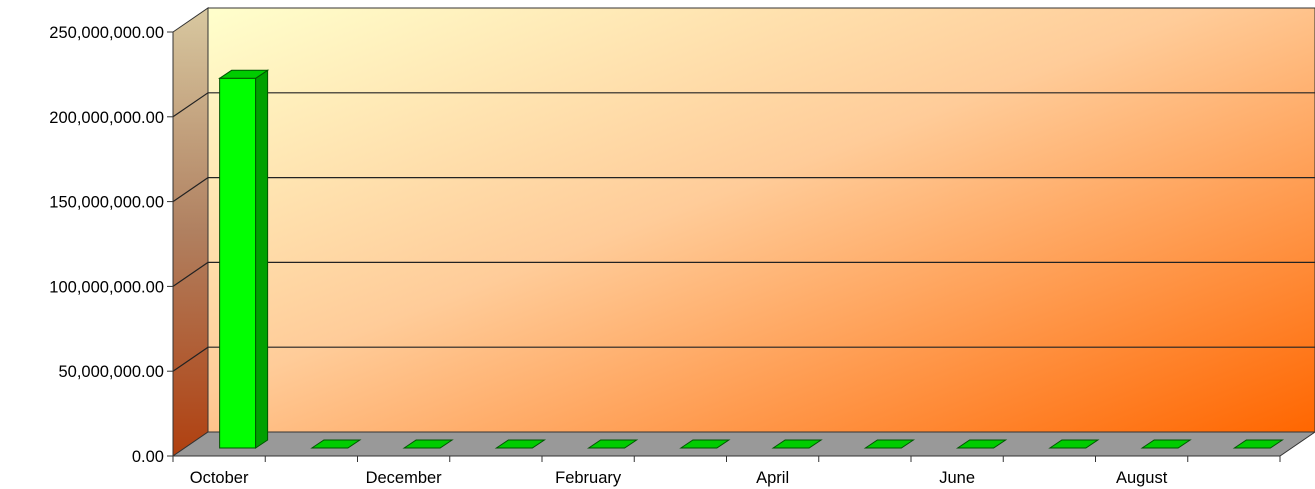 The height and width of the screenshot is (489, 1315). What do you see at coordinates (726, 471) in the screenshot?
I see `x-axis-ticks: October December February April June August` at bounding box center [726, 471].